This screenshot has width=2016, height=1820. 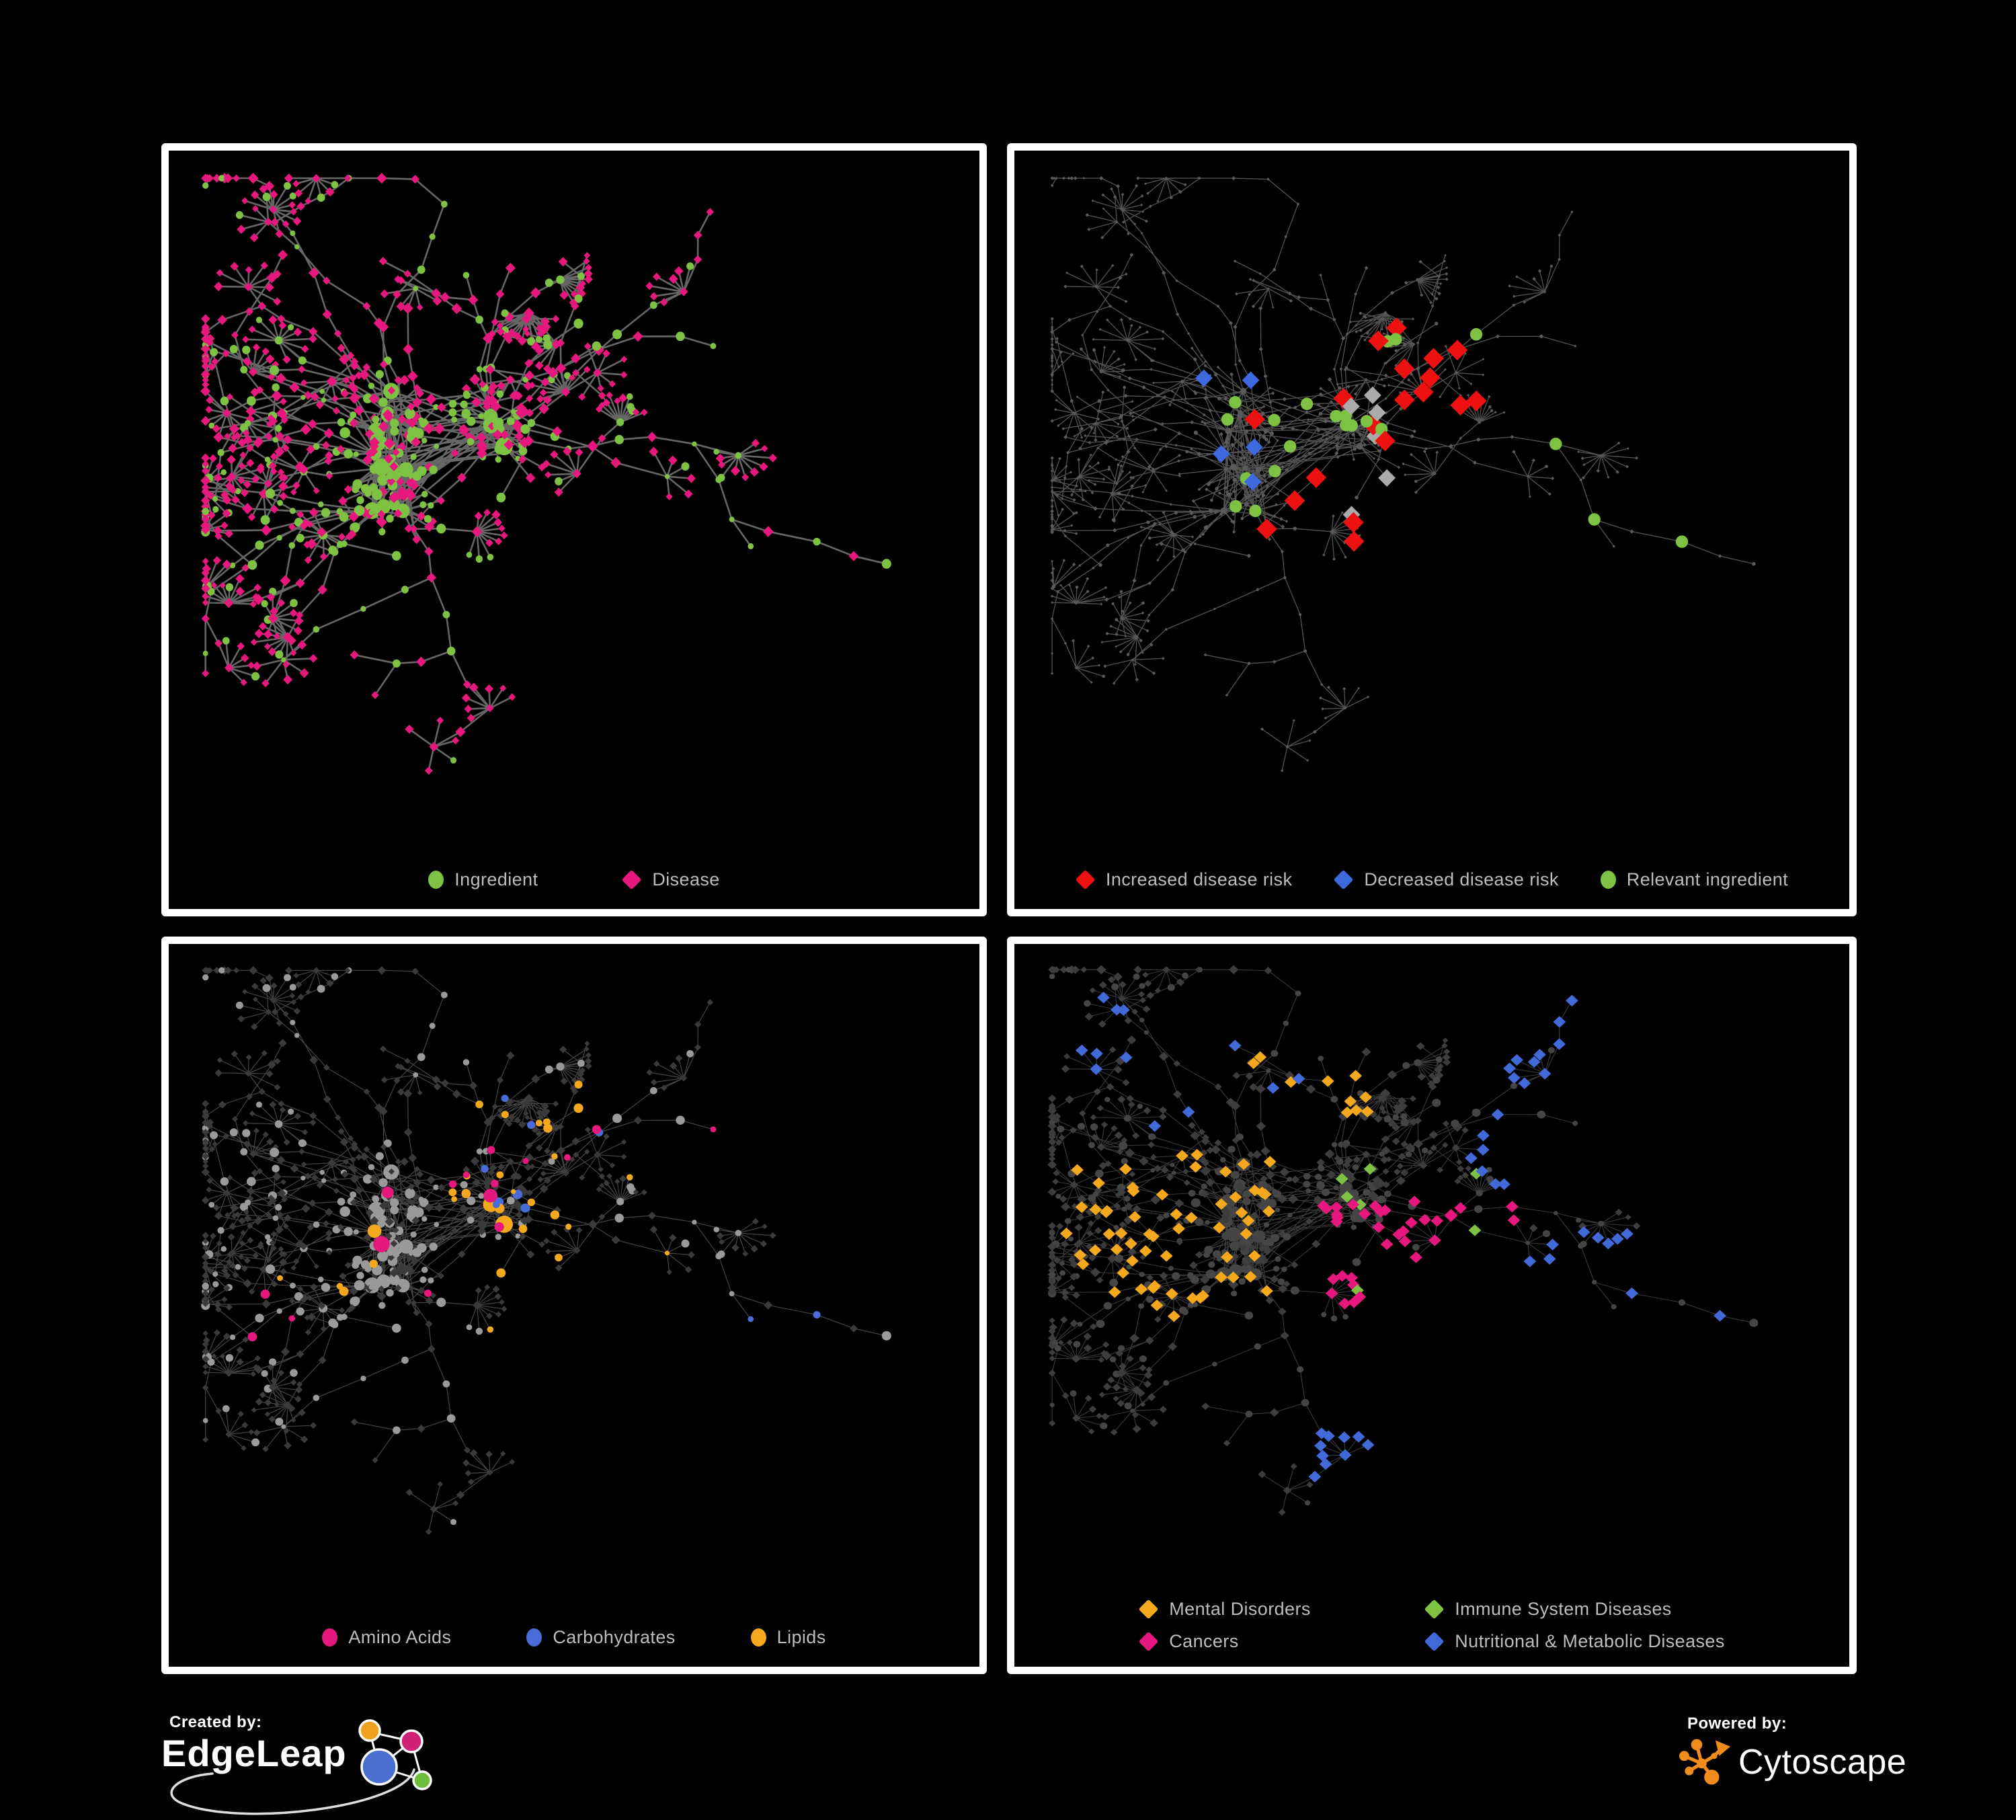 I want to click on legend-label: Mental Disorders, so click(x=1240, y=1609).